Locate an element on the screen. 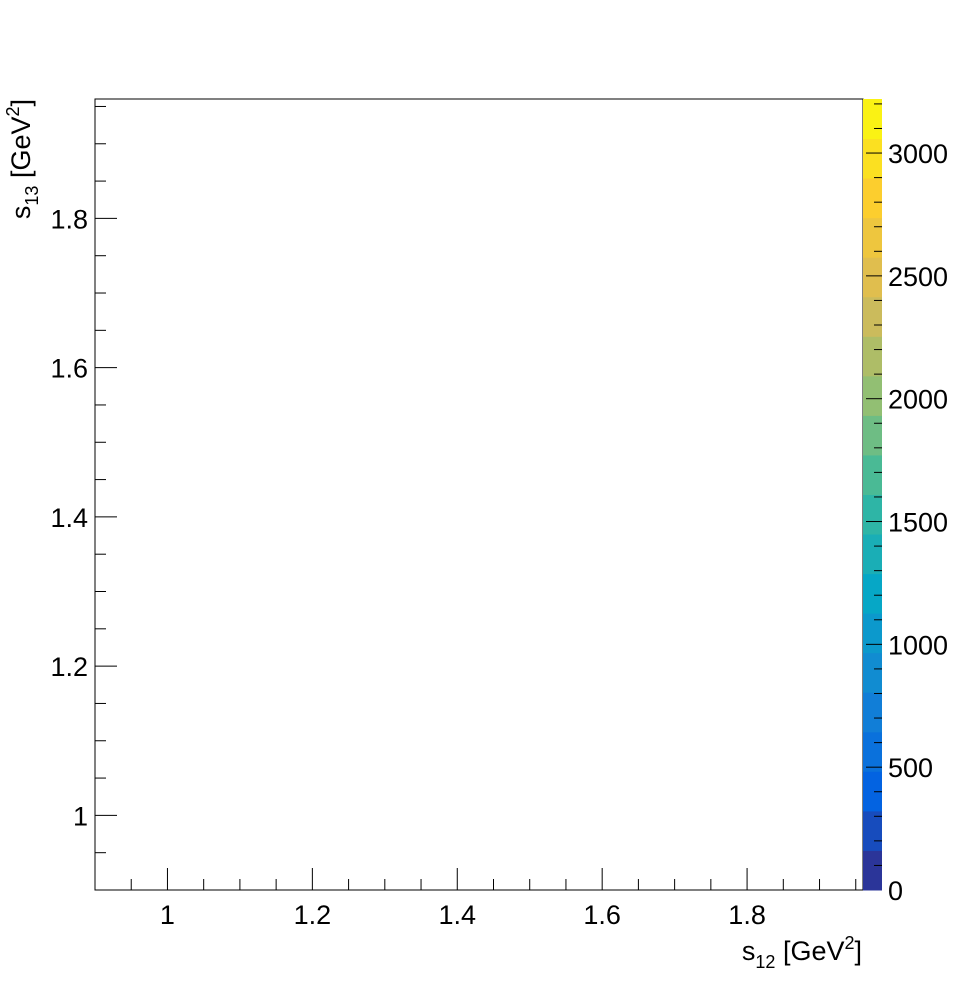 This screenshot has width=958, height=991. colorbar is located at coordinates (872, 495).